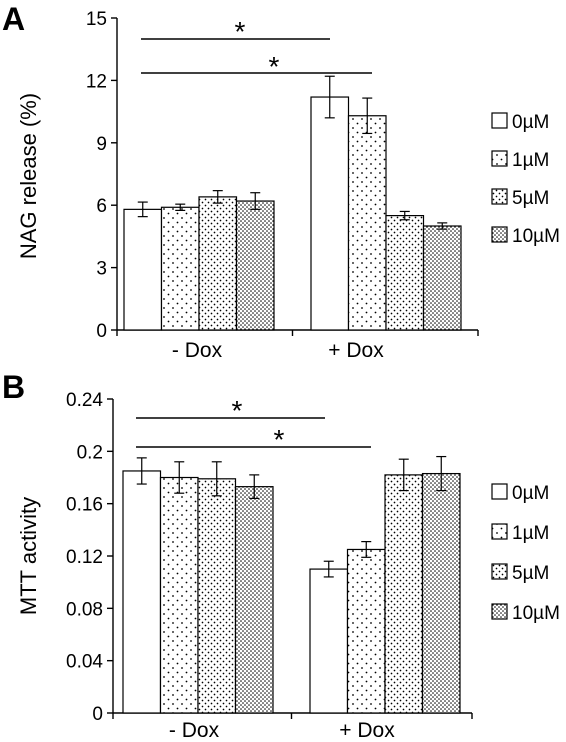 The image size is (566, 742). Describe the element at coordinates (525, 179) in the screenshot. I see `panel-a-legend: 0µM 1µM 5µM 10µM` at that location.